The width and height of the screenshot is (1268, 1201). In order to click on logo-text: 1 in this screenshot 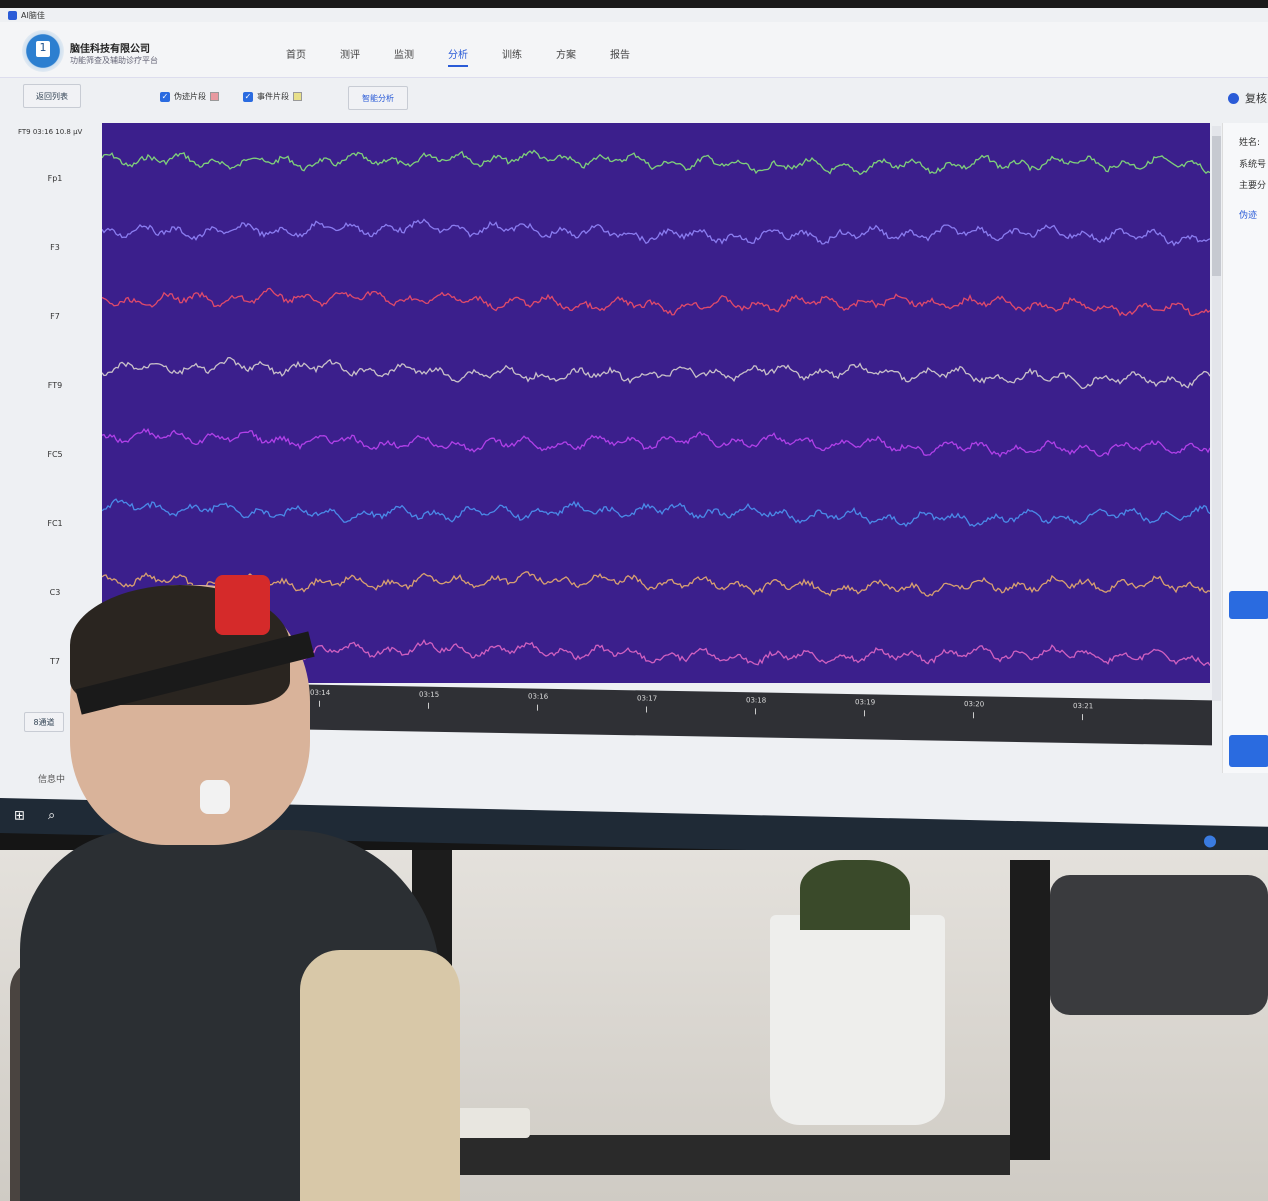, I will do `click(43, 49)`.